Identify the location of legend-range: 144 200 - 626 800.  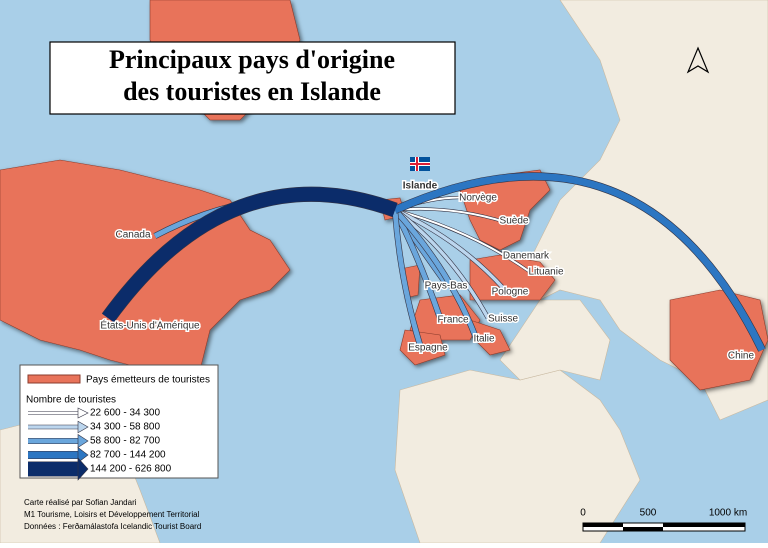
(131, 469).